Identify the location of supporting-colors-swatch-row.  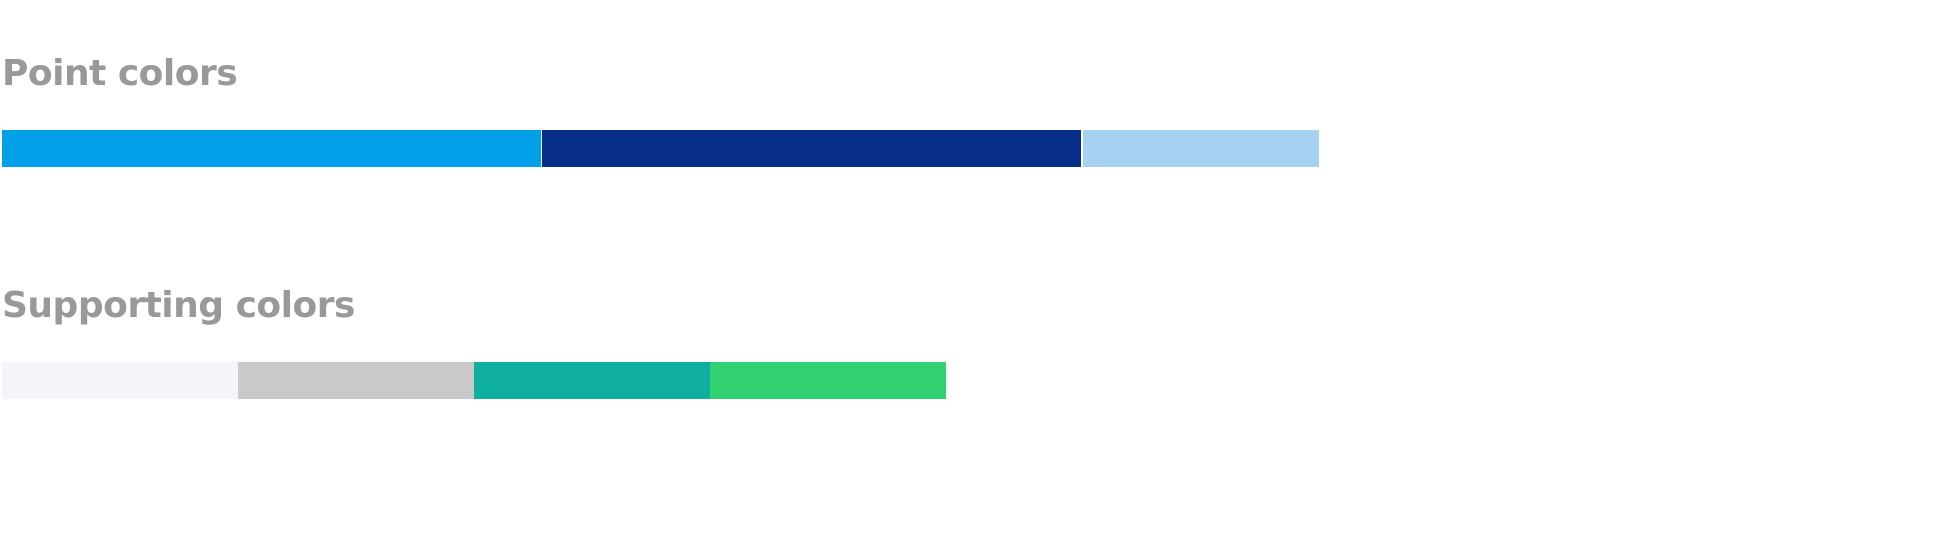
(474, 380).